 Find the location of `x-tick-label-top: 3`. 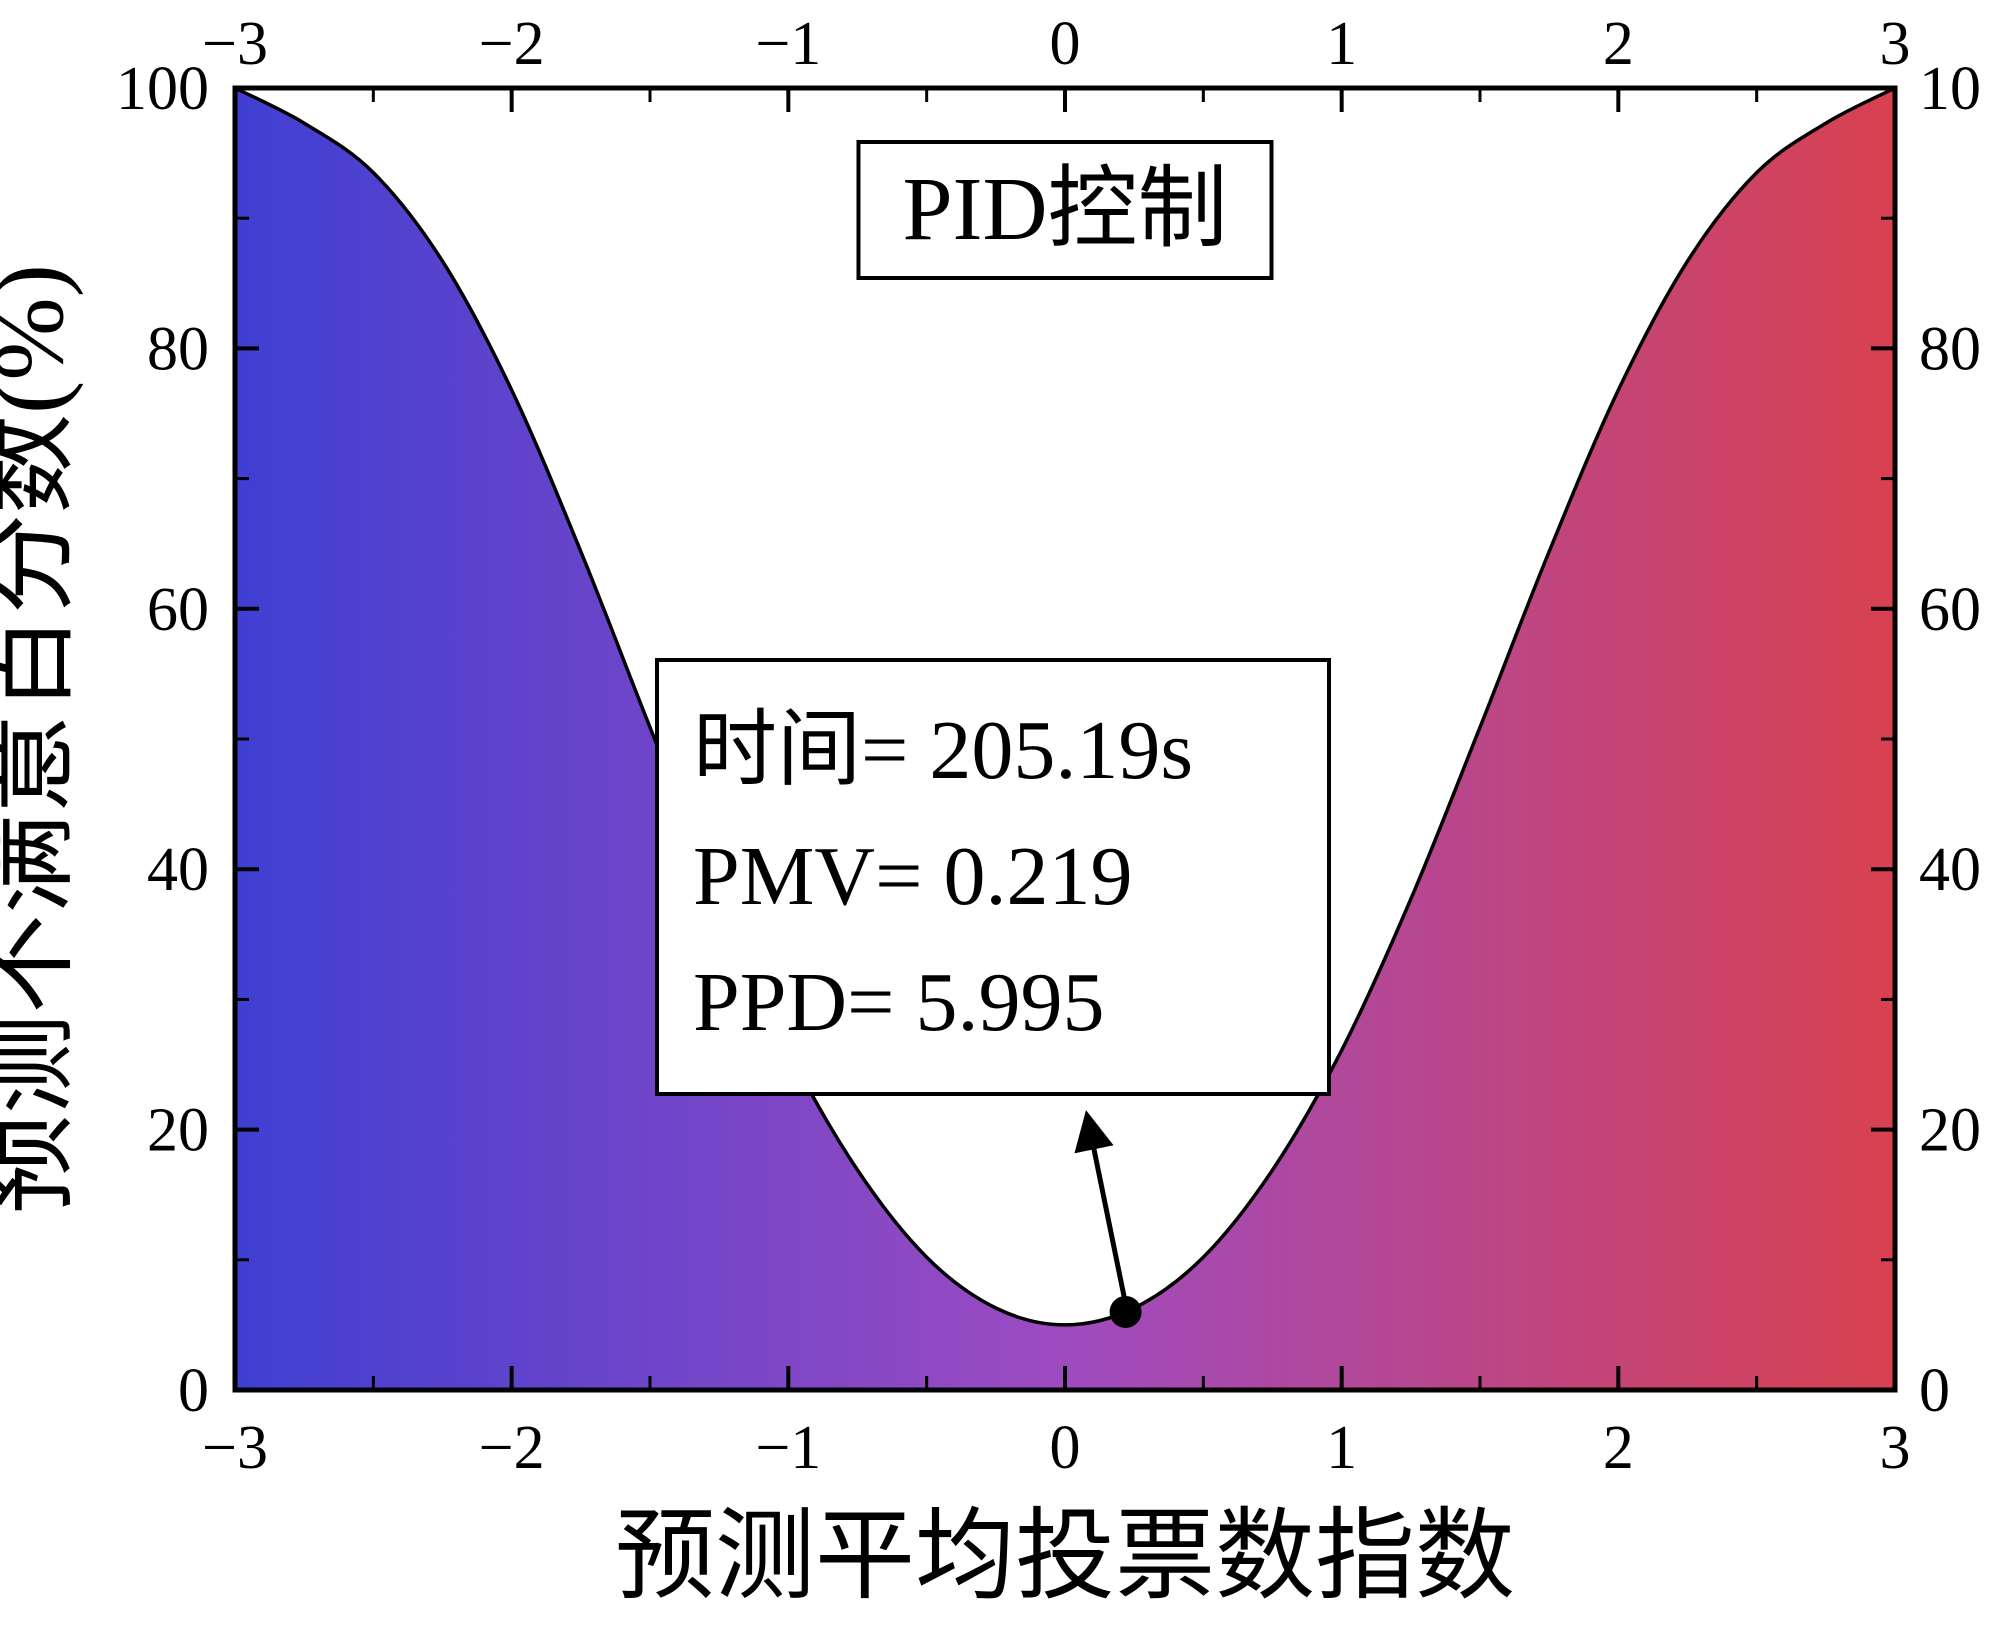

x-tick-label-top: 3 is located at coordinates (1895, 44).